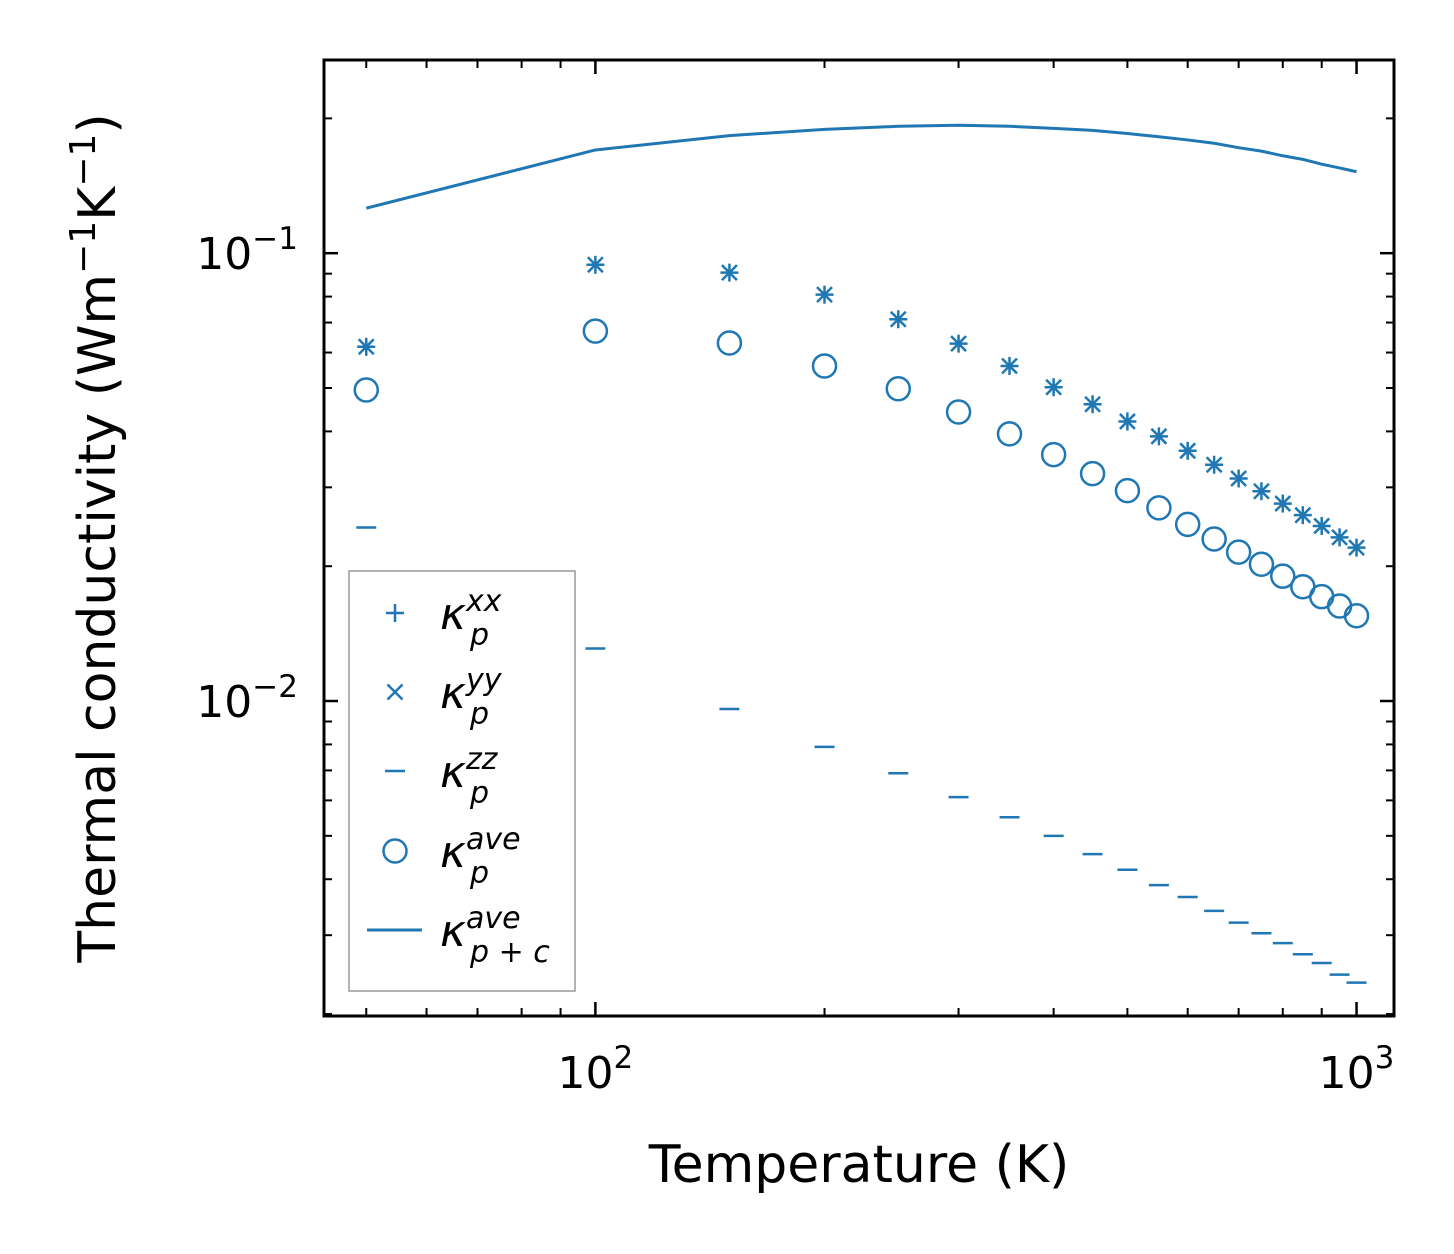 The width and height of the screenshot is (1454, 1254). I want to click on legend-label: κxx p, so click(471, 618).